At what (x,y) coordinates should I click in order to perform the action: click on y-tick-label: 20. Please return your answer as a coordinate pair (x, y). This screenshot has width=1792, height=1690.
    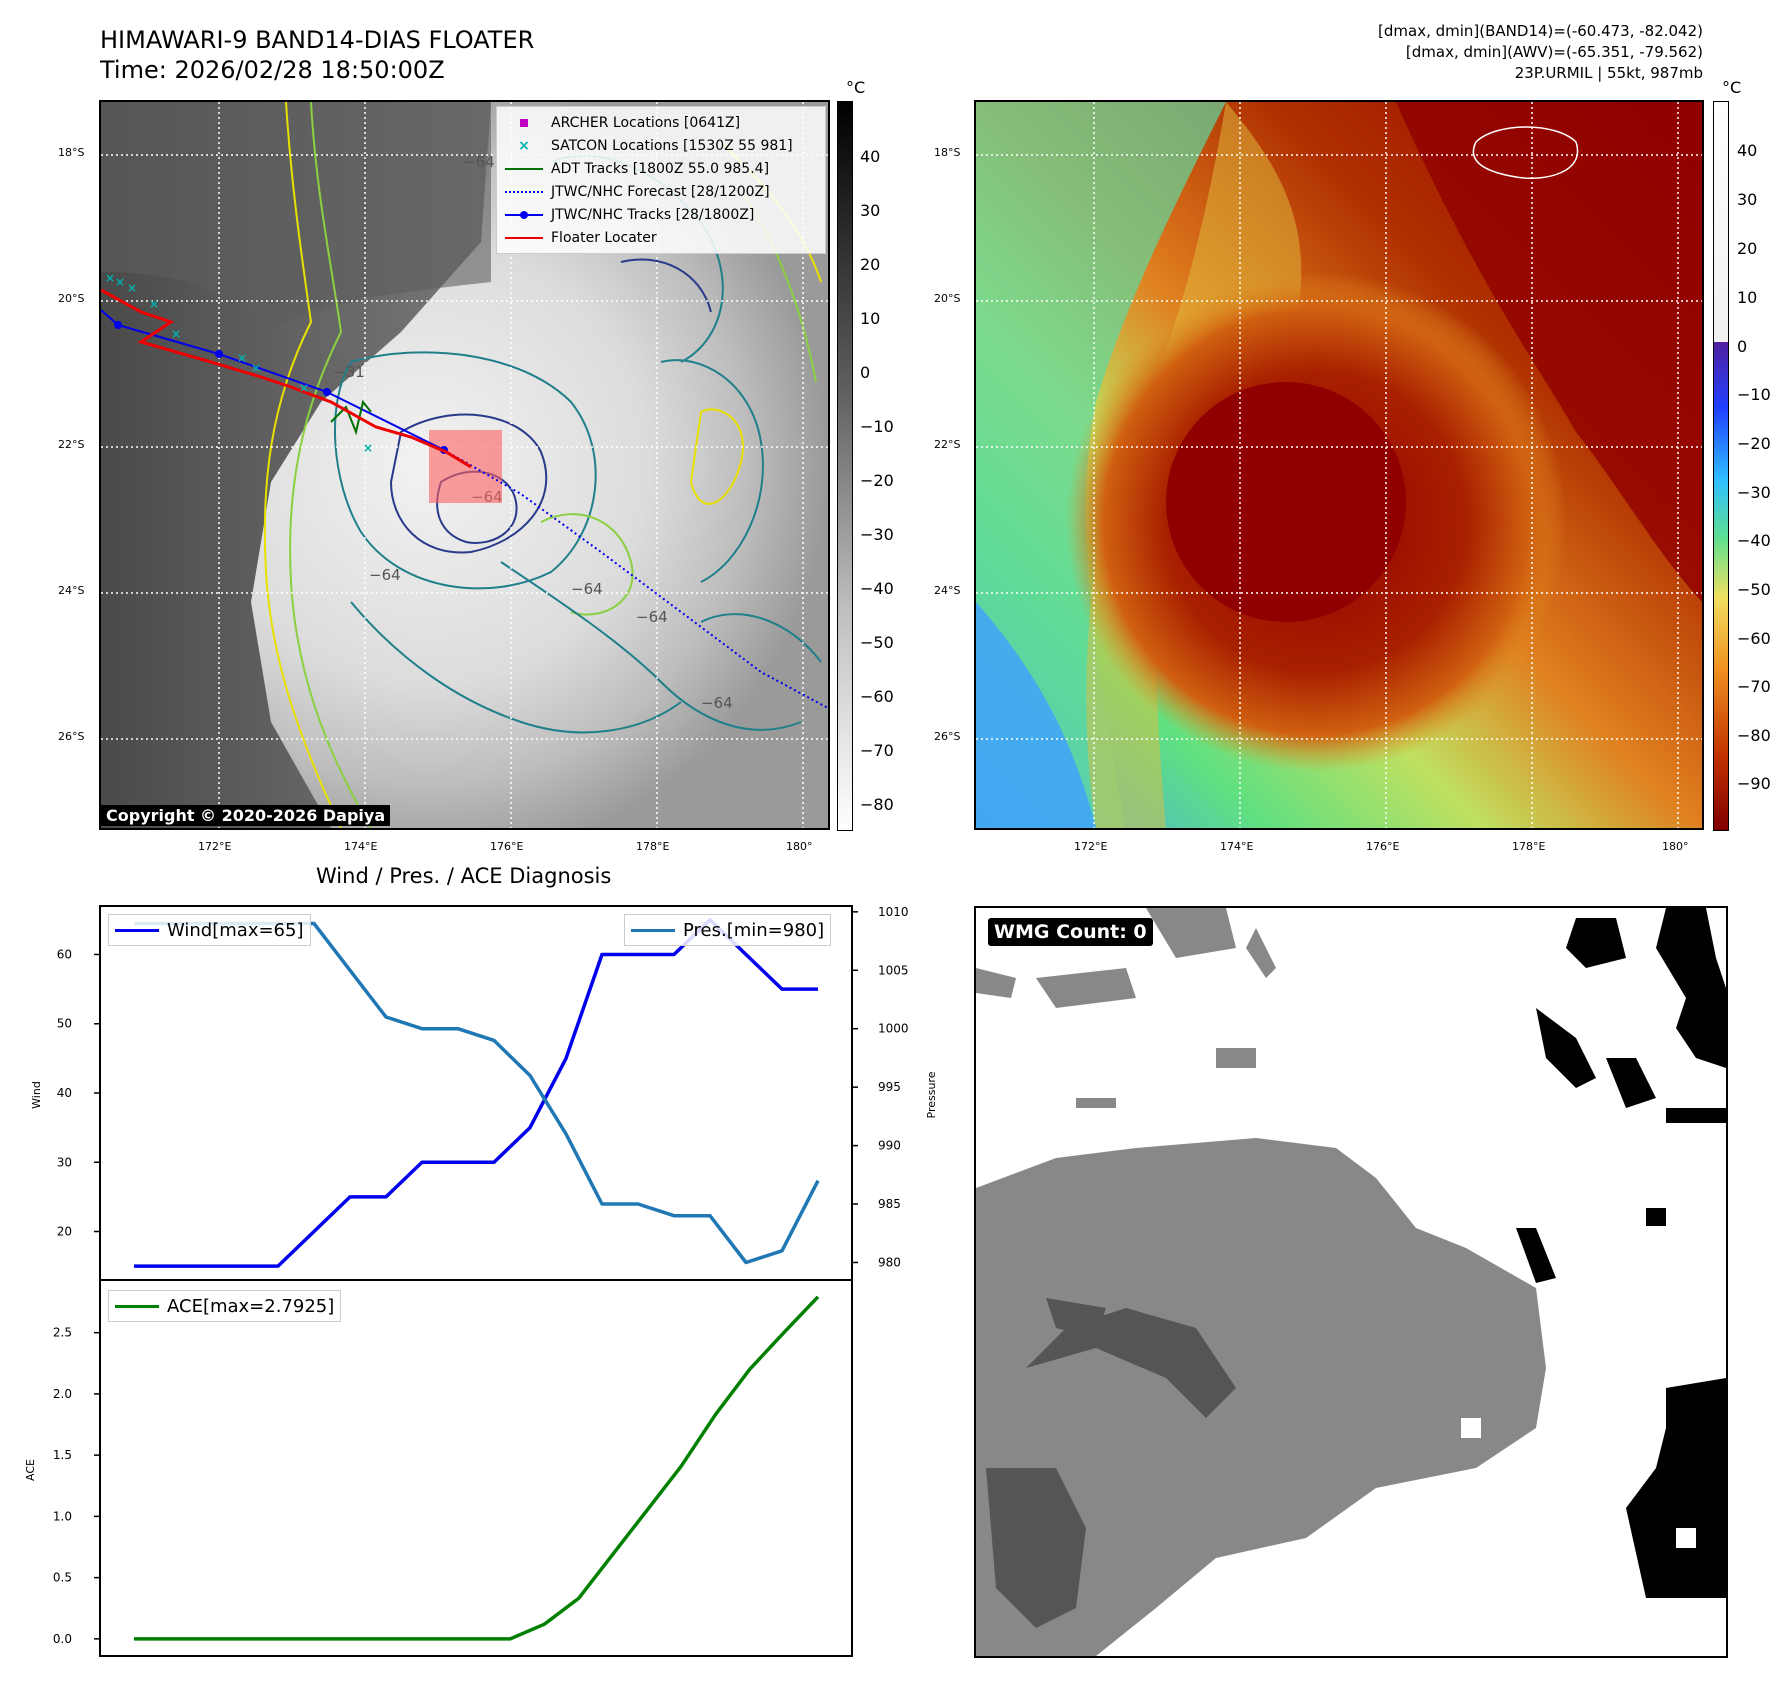
    Looking at the image, I should click on (64, 1232).